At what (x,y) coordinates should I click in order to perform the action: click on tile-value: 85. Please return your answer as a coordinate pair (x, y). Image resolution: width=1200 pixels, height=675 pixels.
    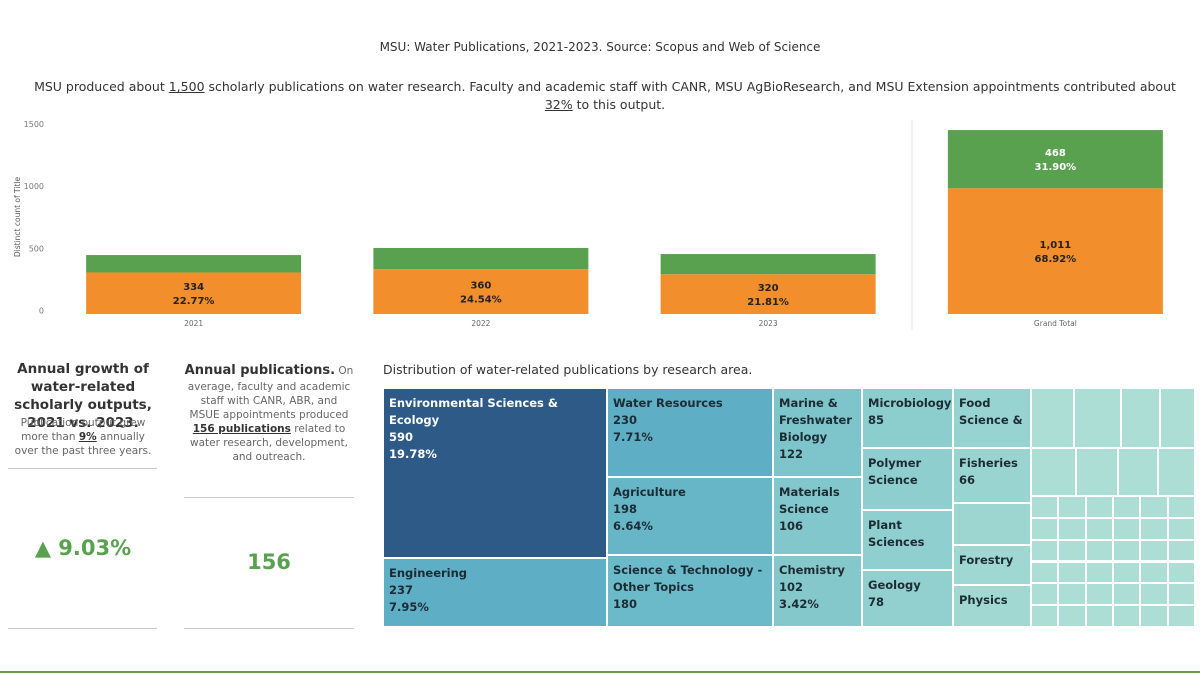
    Looking at the image, I should click on (876, 420).